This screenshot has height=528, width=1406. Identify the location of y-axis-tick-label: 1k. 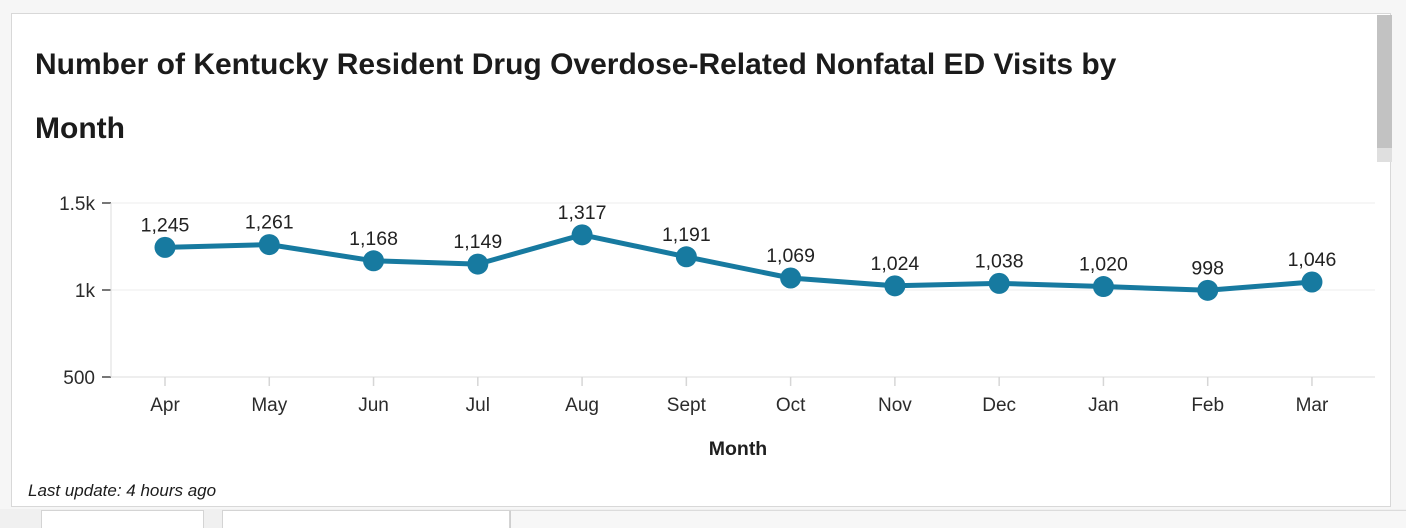
(85, 291).